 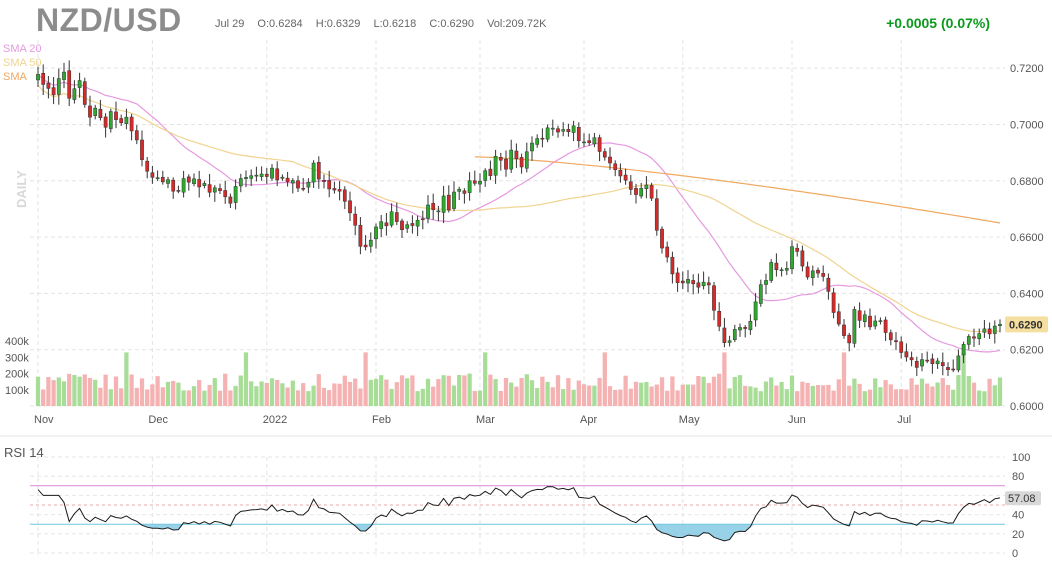 What do you see at coordinates (1027, 294) in the screenshot?
I see `price-tick-label: 0.6400` at bounding box center [1027, 294].